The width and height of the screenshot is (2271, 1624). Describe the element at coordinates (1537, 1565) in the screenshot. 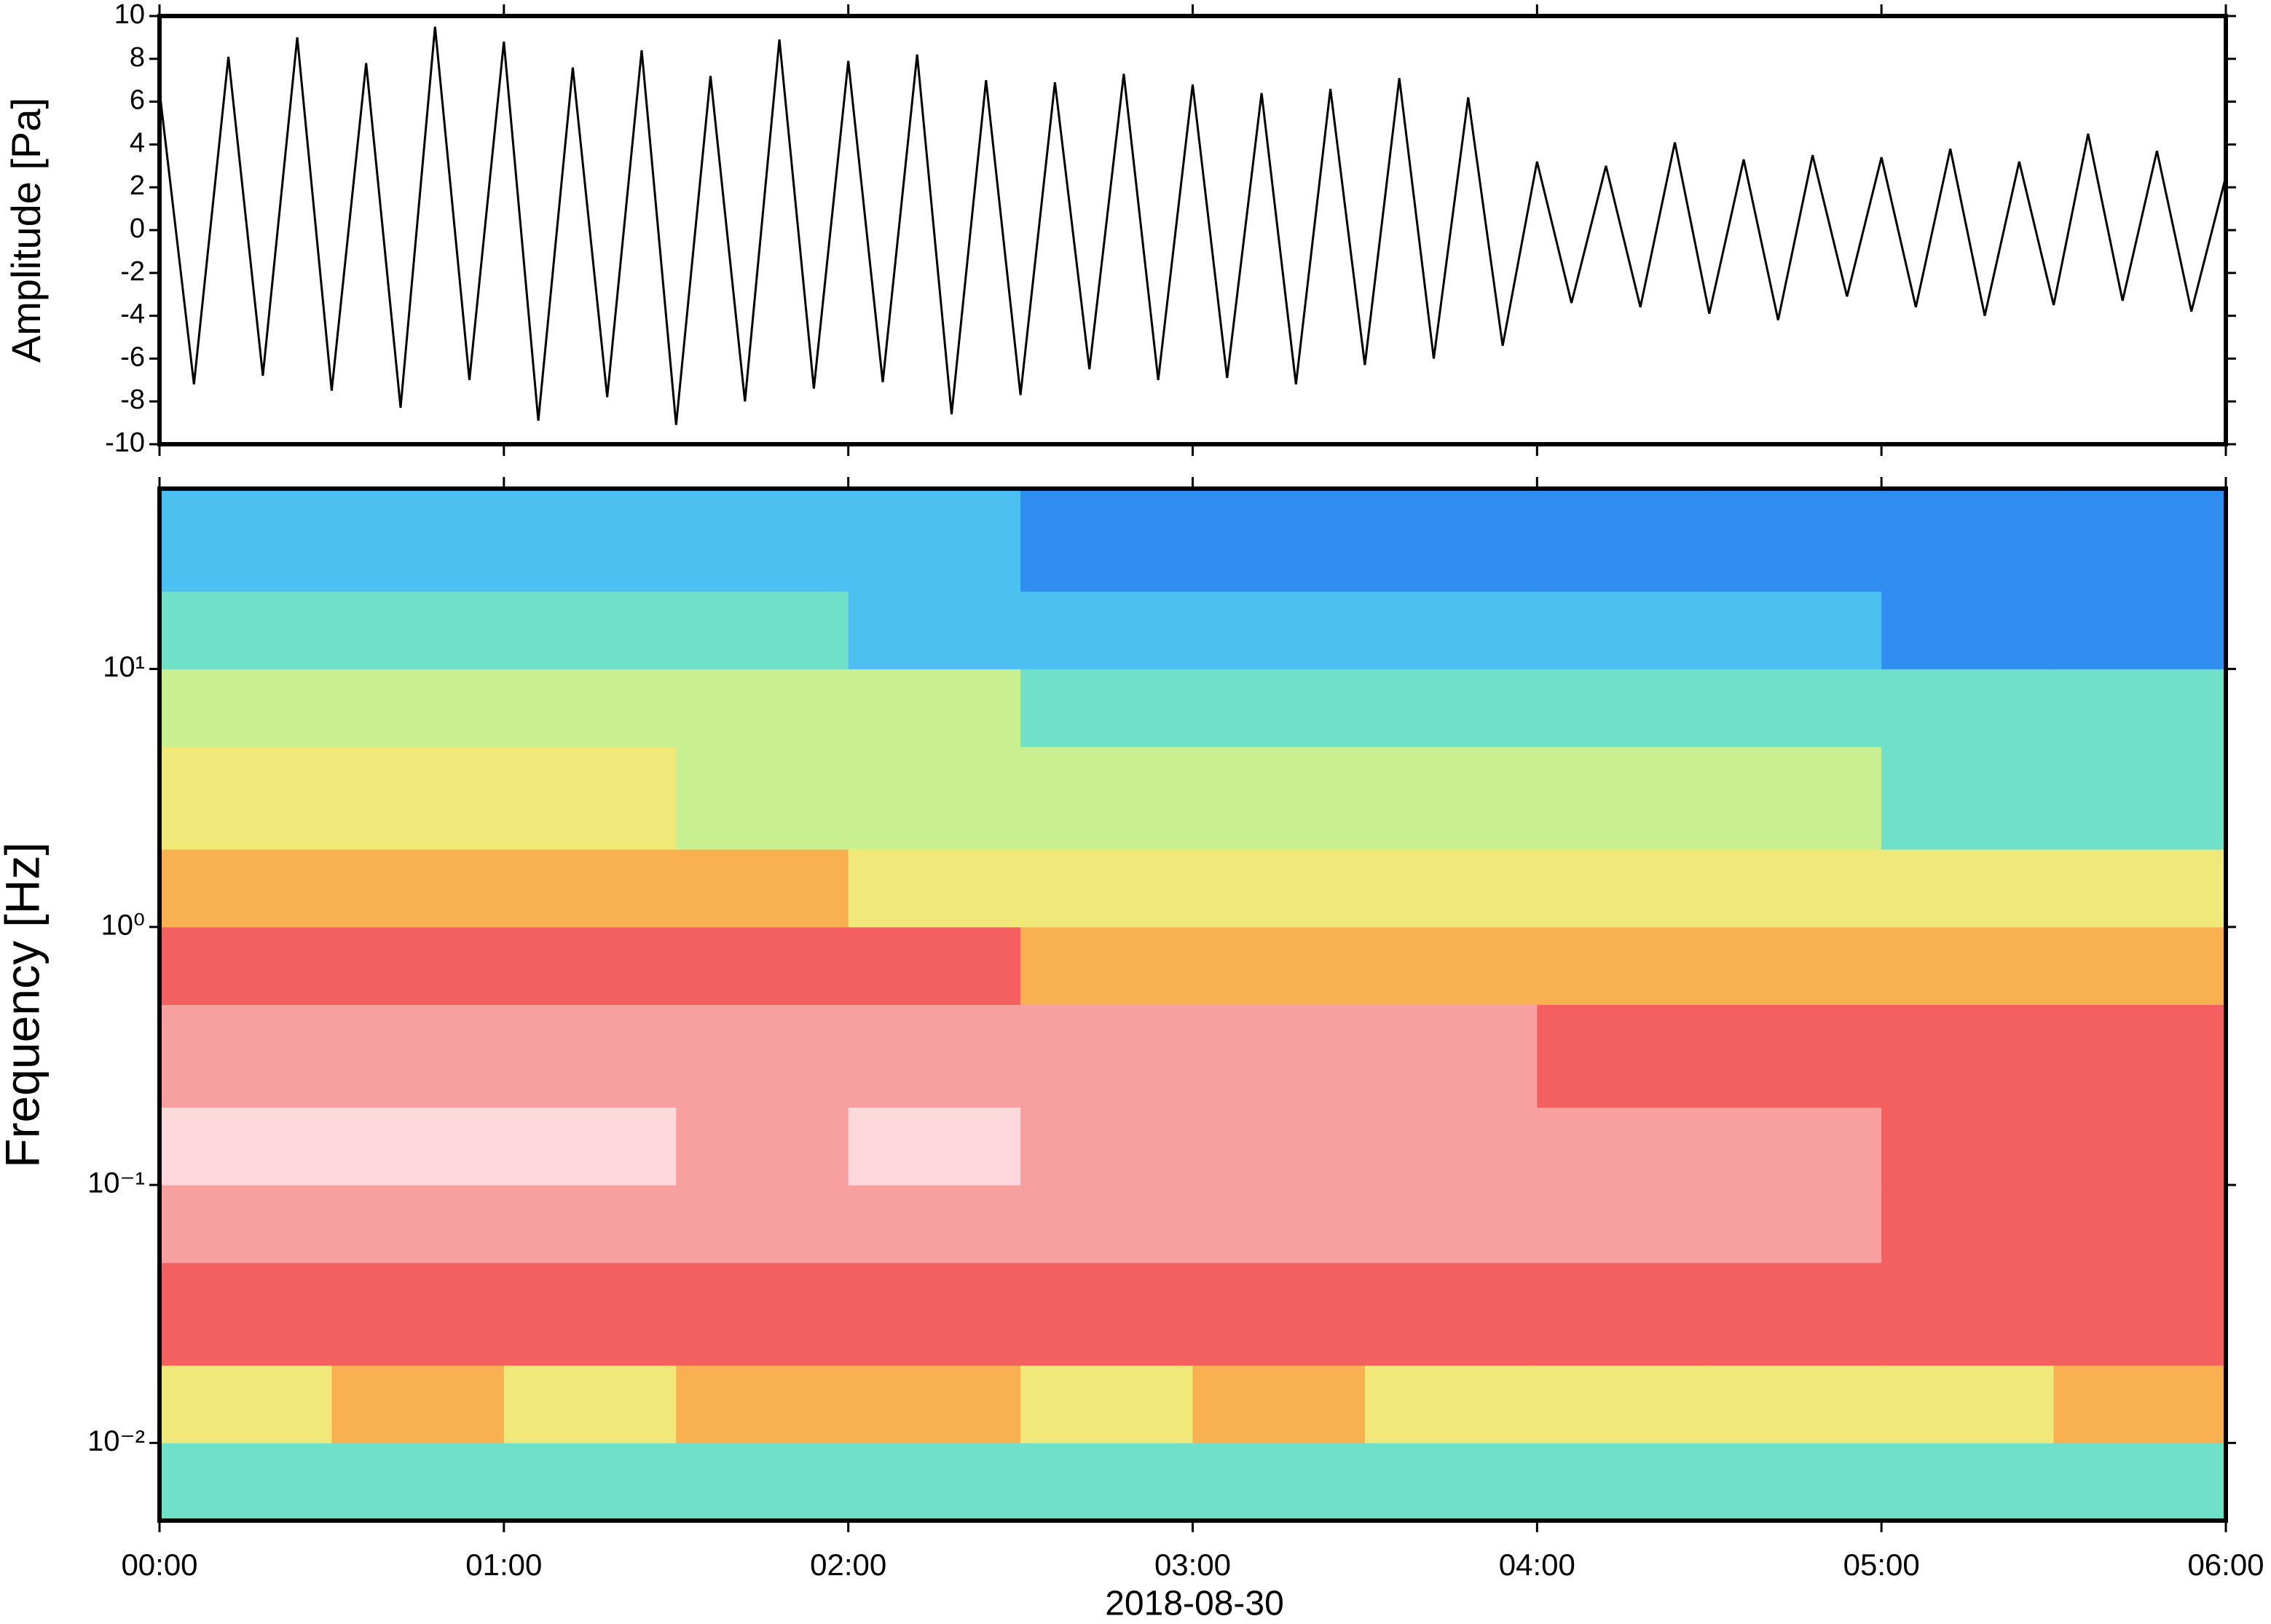

I see `x-tick-label: 04:00` at that location.